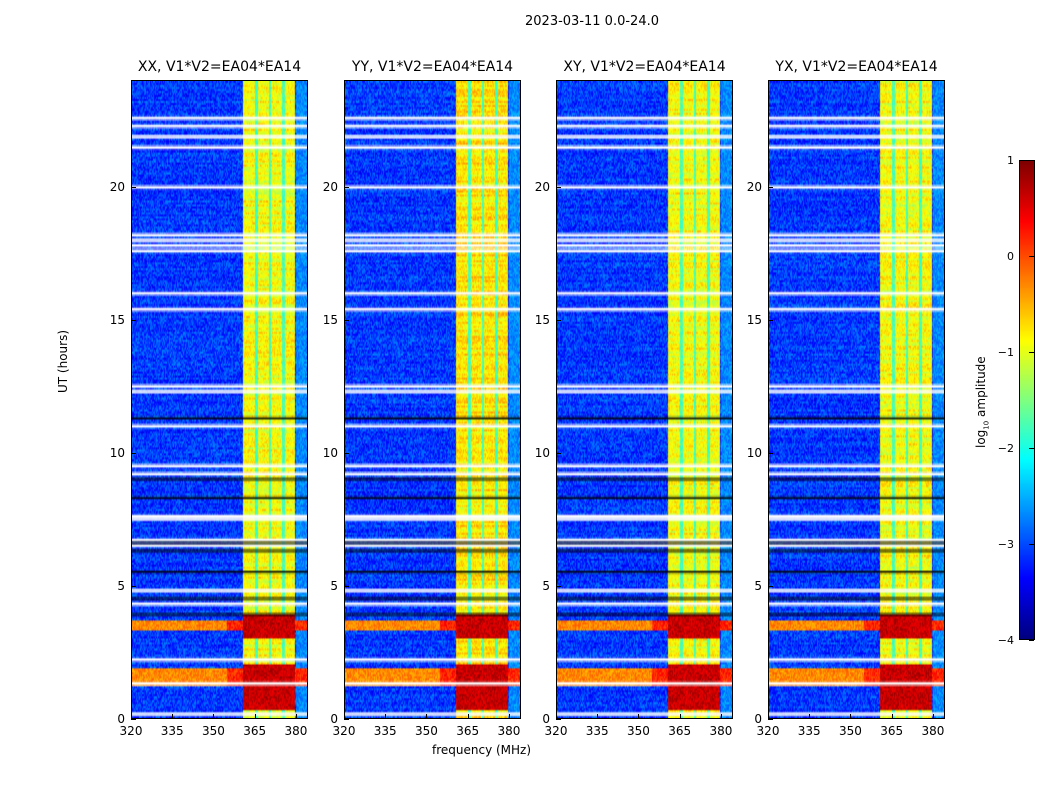  I want to click on colorbar-tick-label: −2, so click(1005, 448).